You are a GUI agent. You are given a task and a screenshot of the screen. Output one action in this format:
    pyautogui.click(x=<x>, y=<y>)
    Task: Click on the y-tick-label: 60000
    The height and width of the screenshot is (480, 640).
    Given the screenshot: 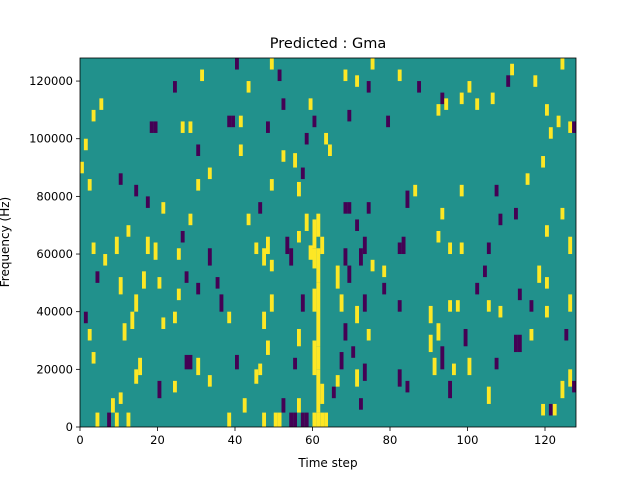 What is the action you would take?
    pyautogui.click(x=54, y=254)
    